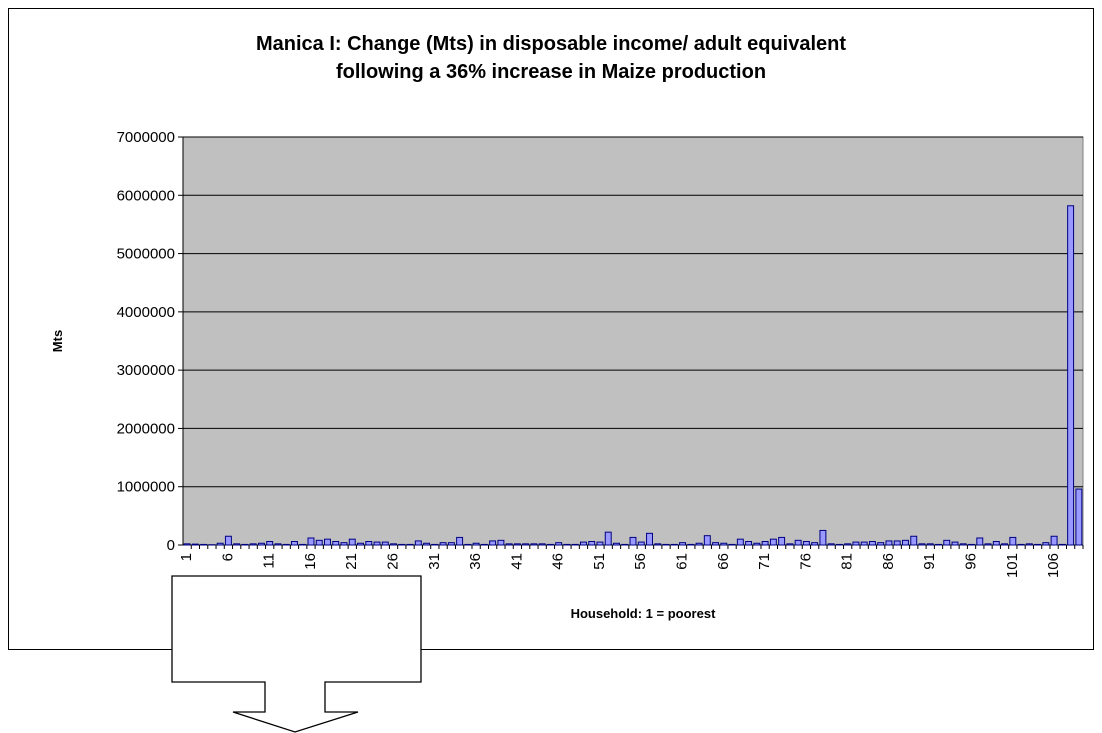 The image size is (1102, 733). I want to click on x-tick-label: 26, so click(393, 561).